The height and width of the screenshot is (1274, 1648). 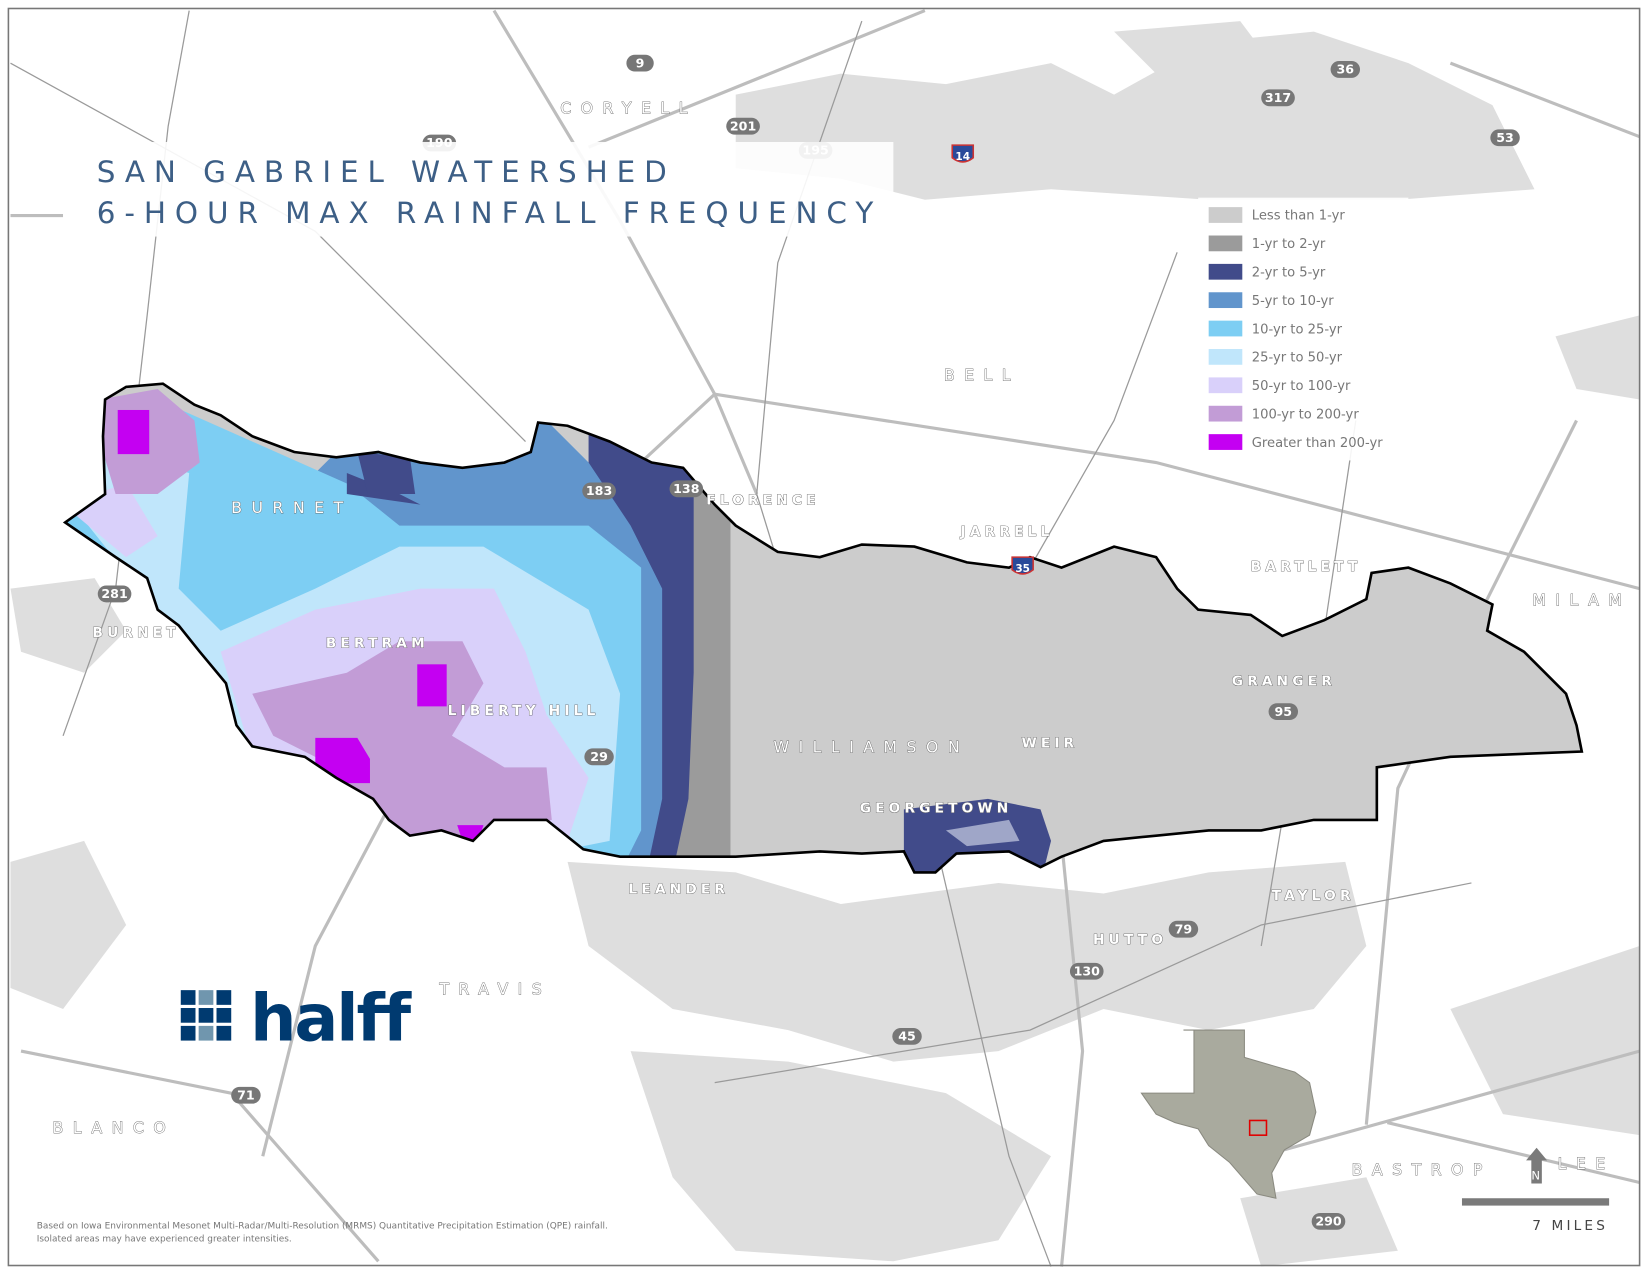 I want to click on highway-shield: 183, so click(x=599, y=491).